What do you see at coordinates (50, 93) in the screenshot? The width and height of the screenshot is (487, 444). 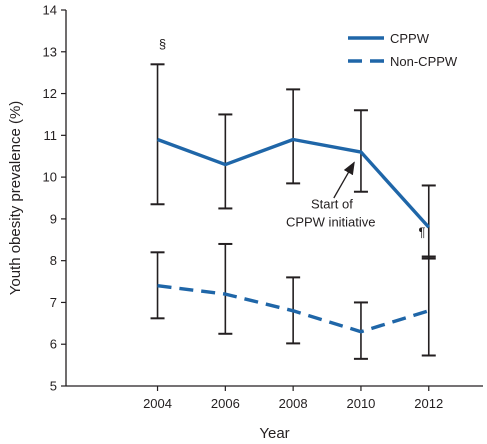 I see `y-tick-label-12: 12` at bounding box center [50, 93].